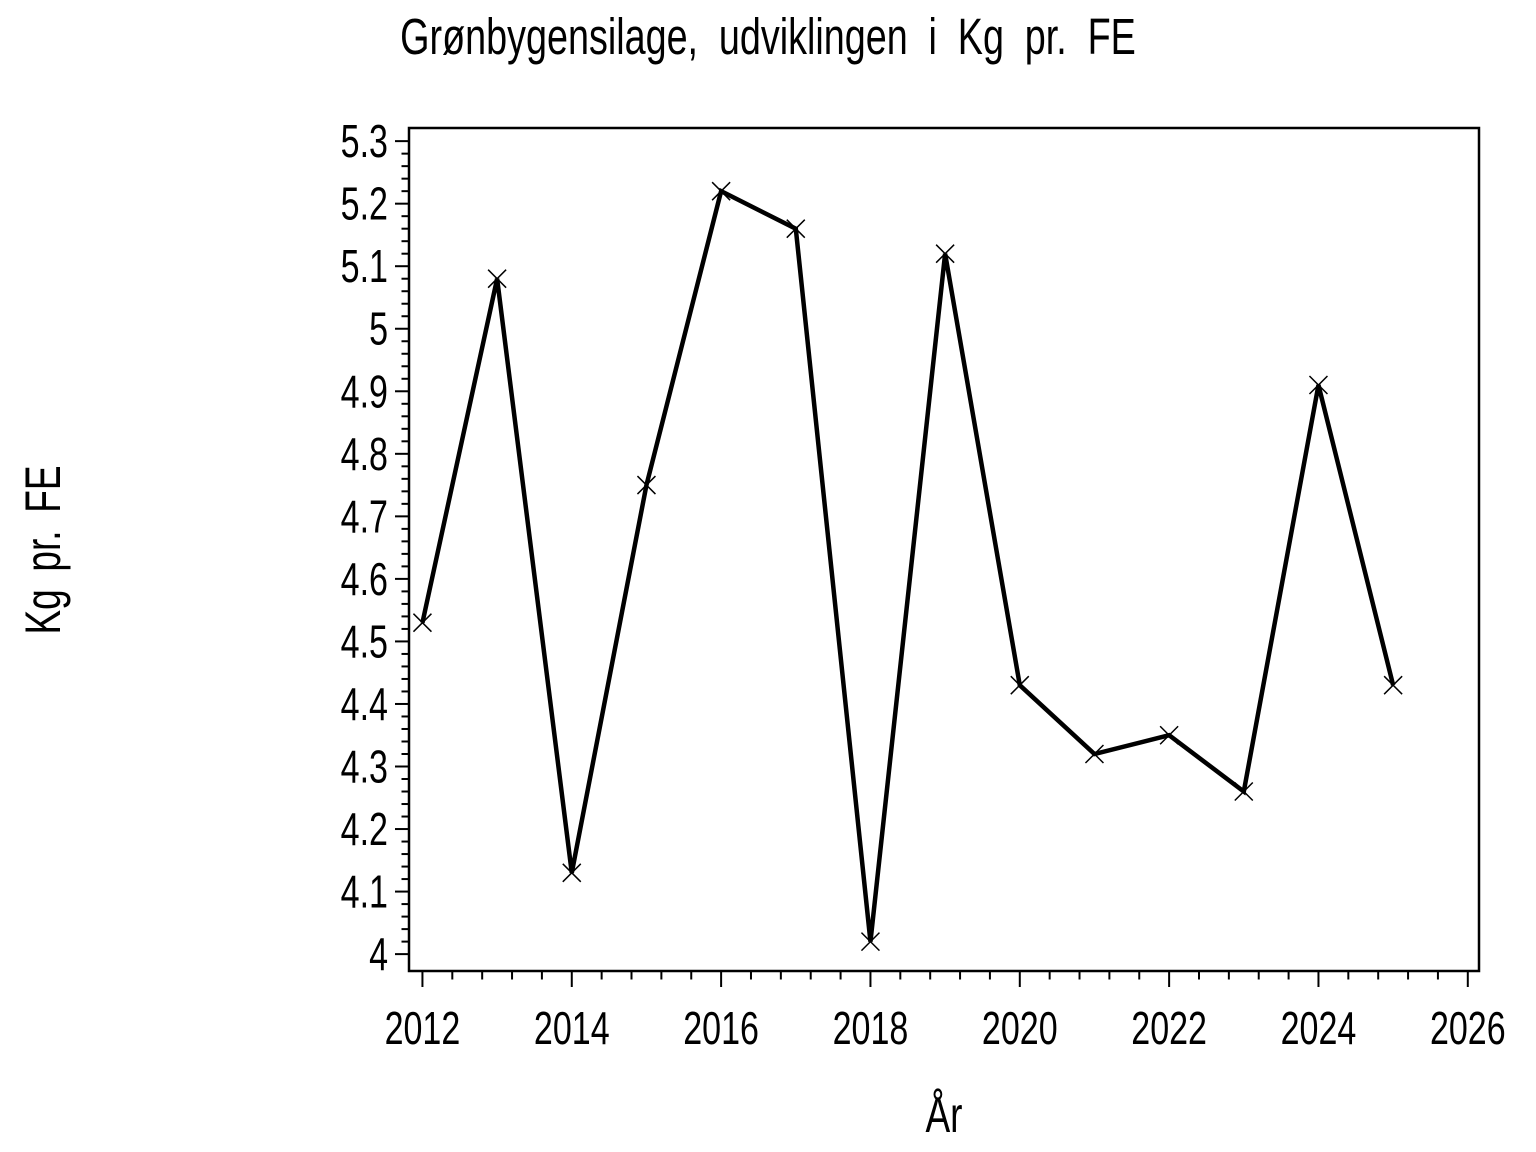  I want to click on x-tick-label: 2016, so click(721, 1028).